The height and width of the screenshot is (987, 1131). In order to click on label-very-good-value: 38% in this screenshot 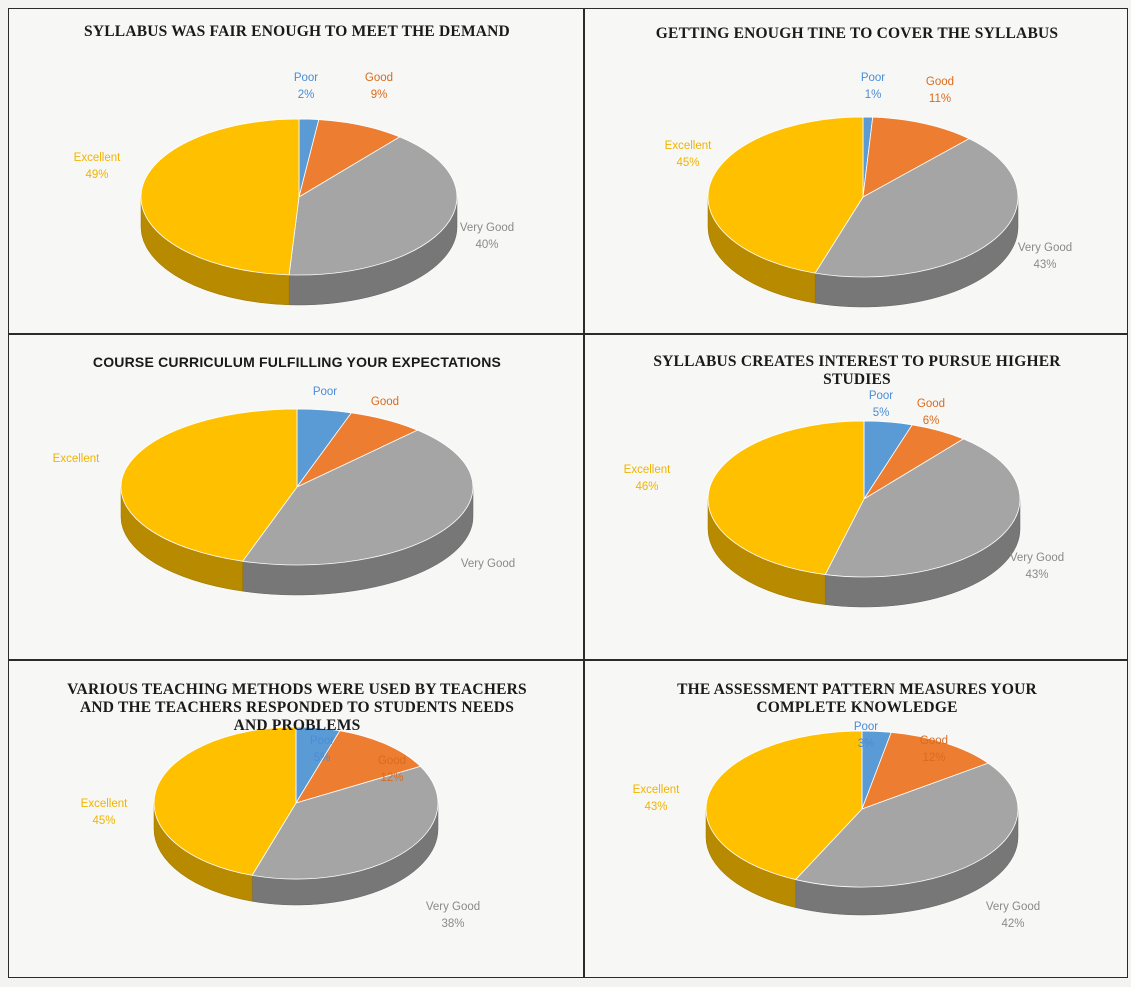, I will do `click(452, 924)`.